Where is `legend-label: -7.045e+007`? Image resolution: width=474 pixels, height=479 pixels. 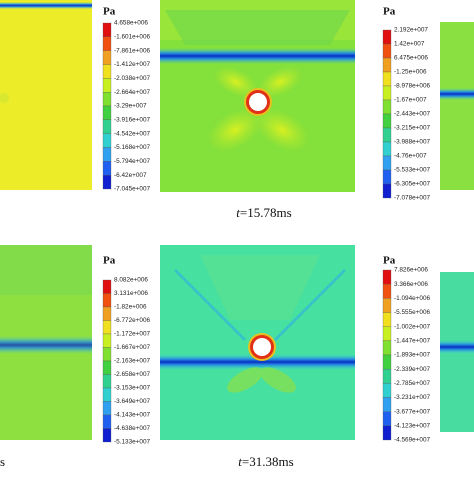
legend-label: -7.045e+007 is located at coordinates (132, 189).